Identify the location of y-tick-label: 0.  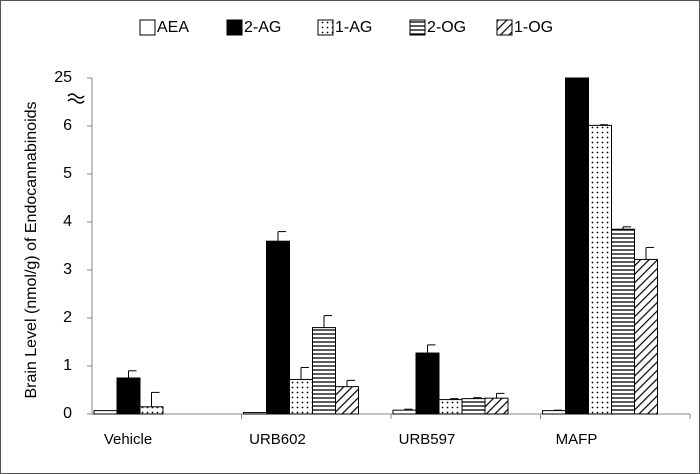
(67, 413).